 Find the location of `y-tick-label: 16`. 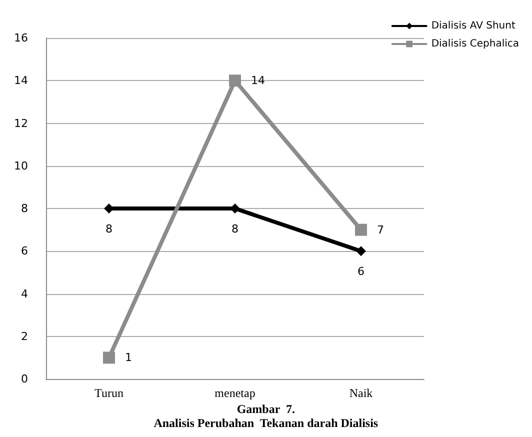

y-tick-label: 16 is located at coordinates (21, 38).